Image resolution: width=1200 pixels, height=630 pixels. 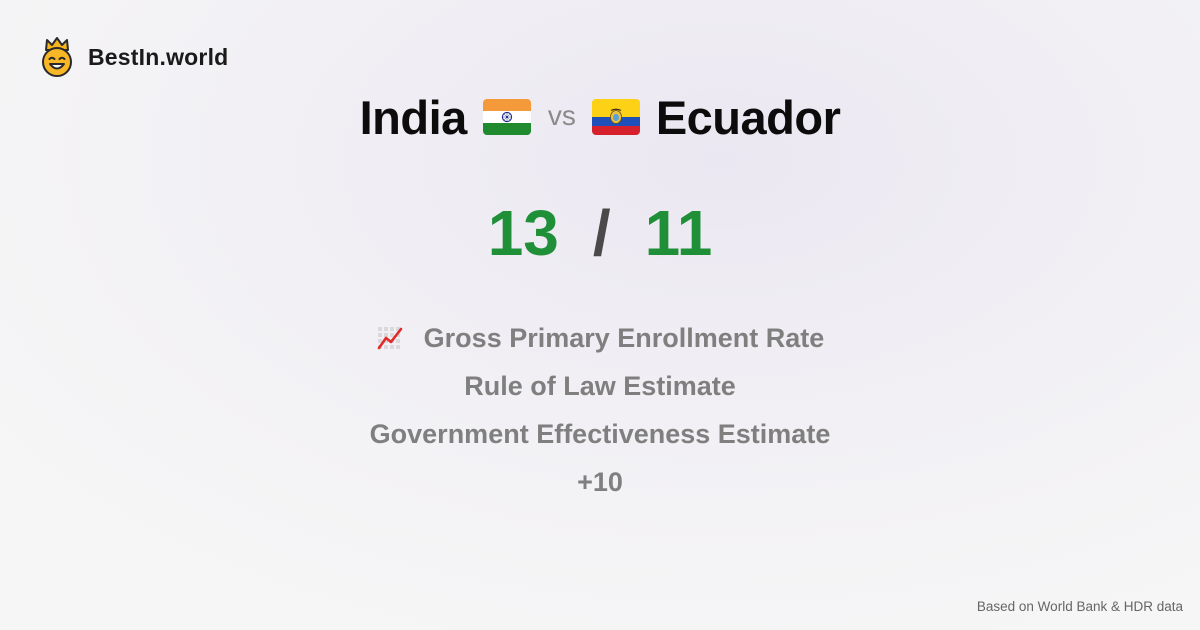 What do you see at coordinates (678, 233) in the screenshot?
I see `right-score: 11` at bounding box center [678, 233].